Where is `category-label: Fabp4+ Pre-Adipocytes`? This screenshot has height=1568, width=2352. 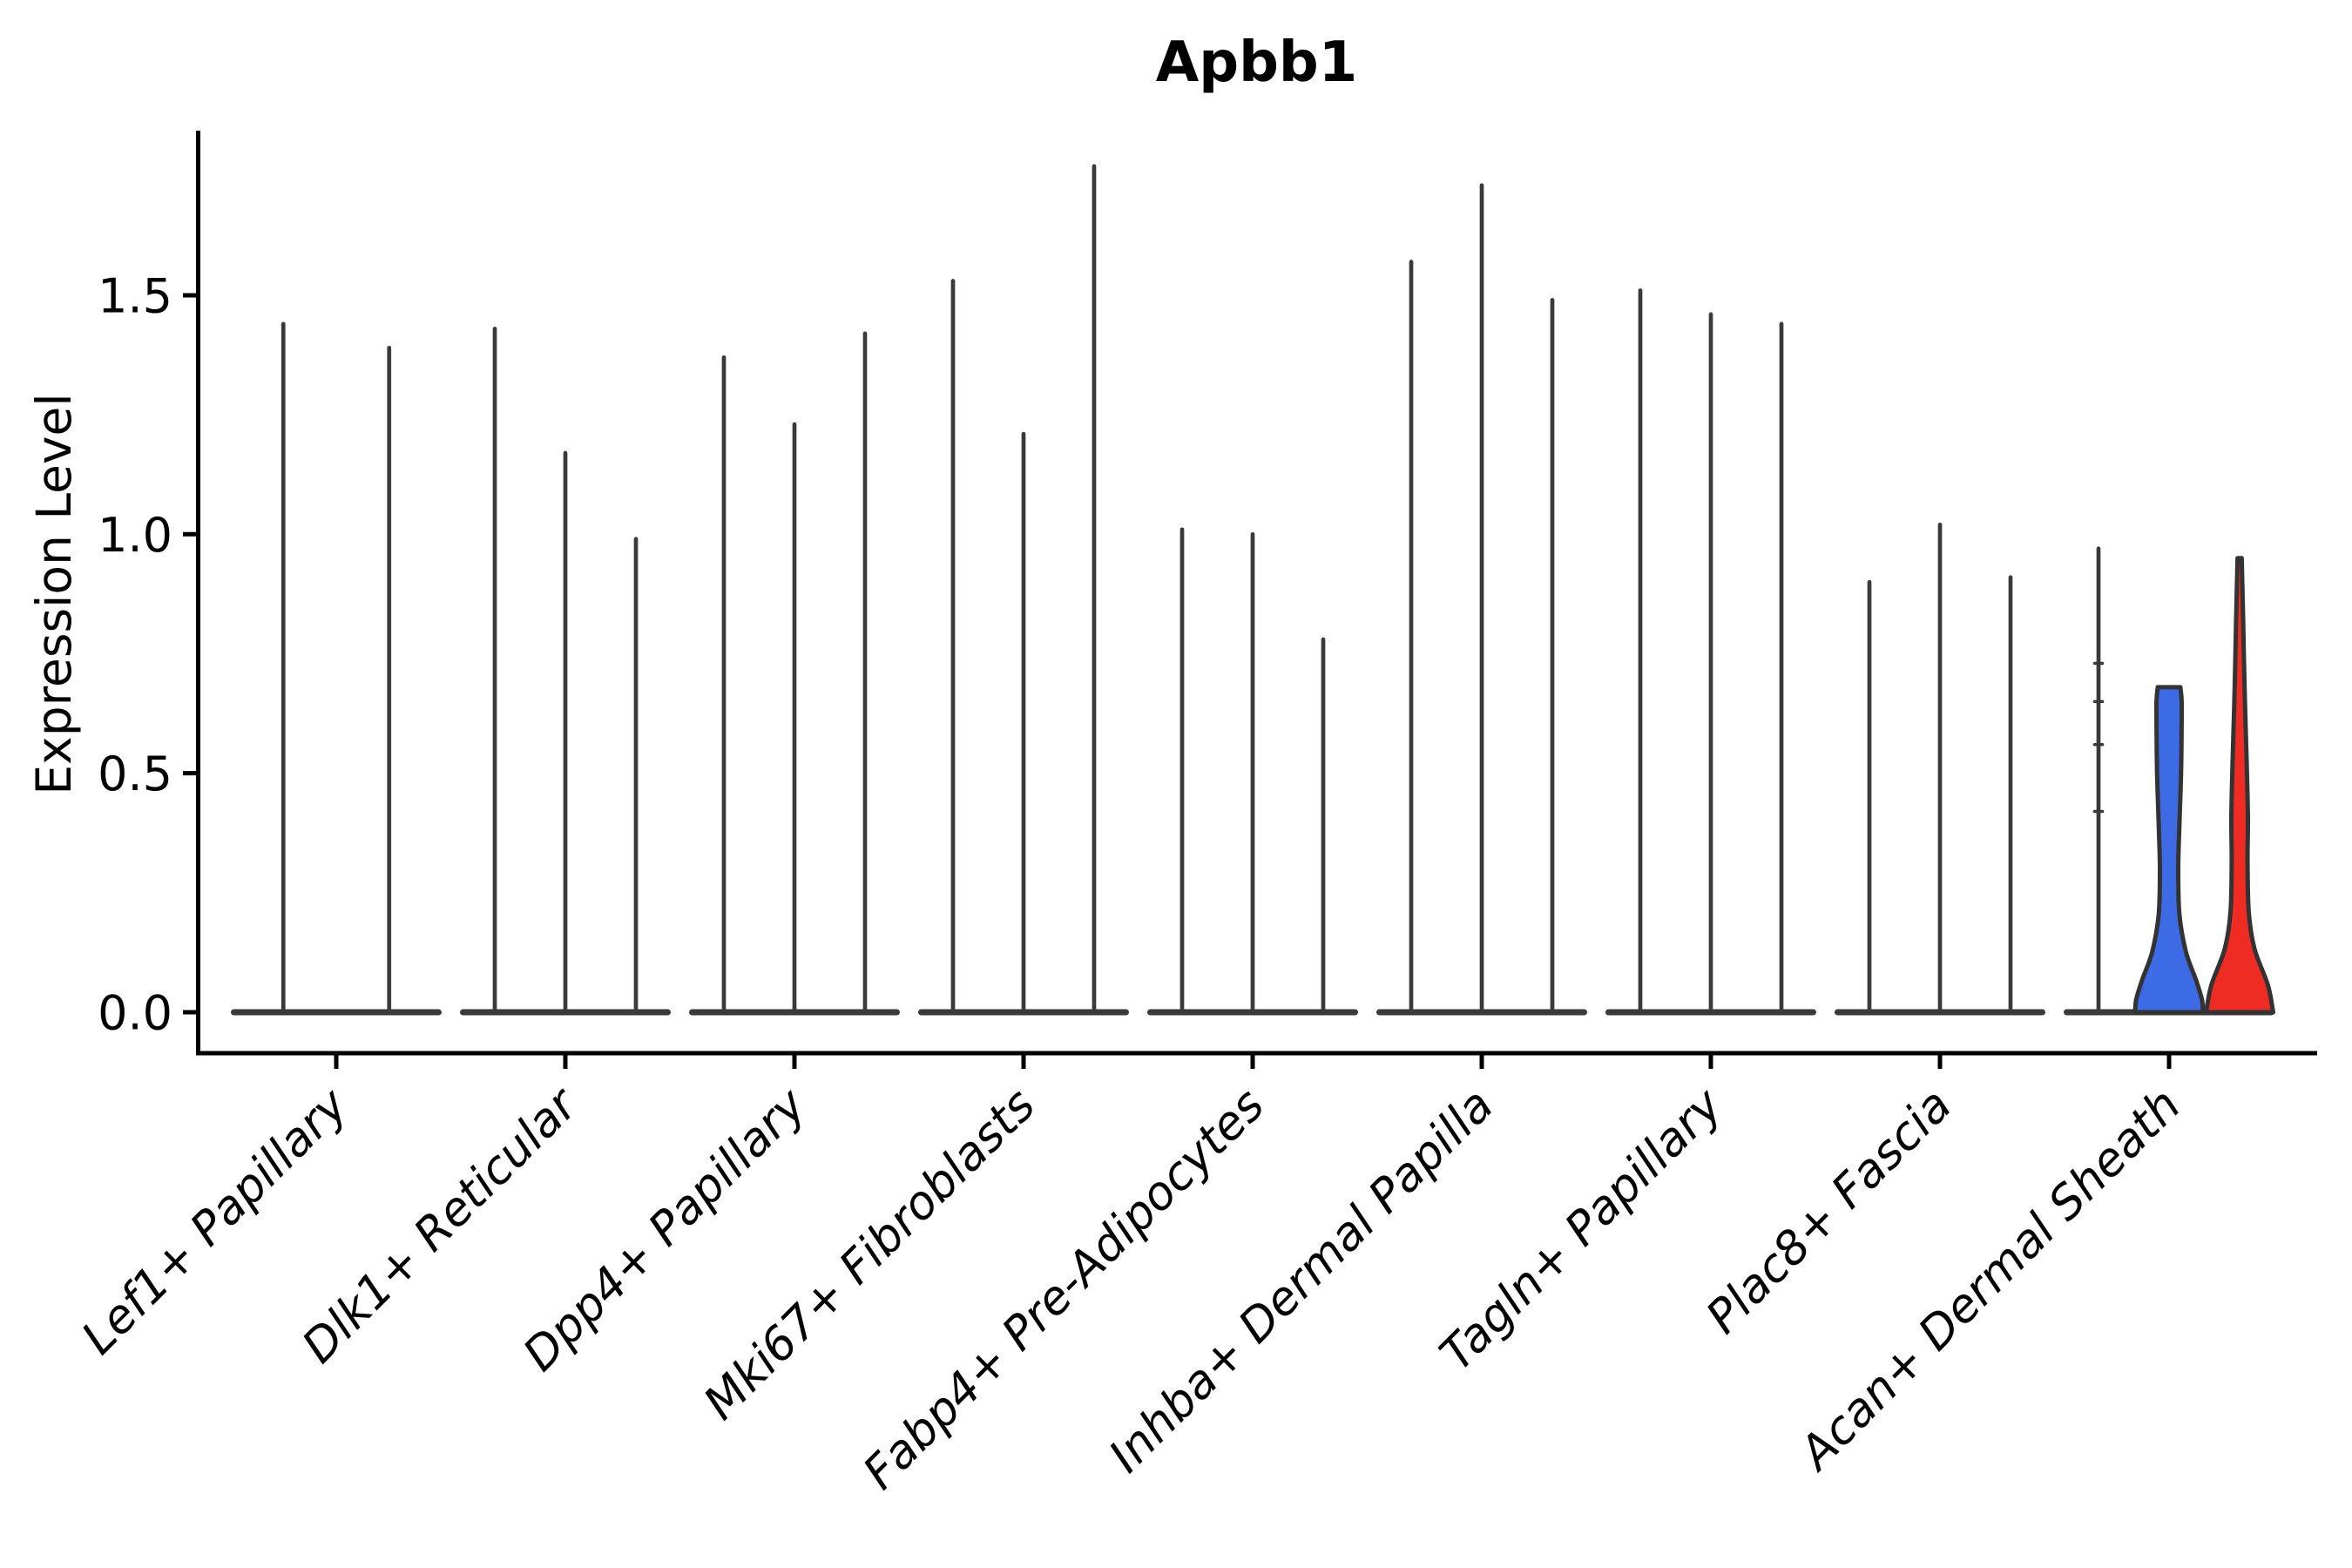
category-label: Fabp4+ Pre-Adipocytes is located at coordinates (1064, 1289).